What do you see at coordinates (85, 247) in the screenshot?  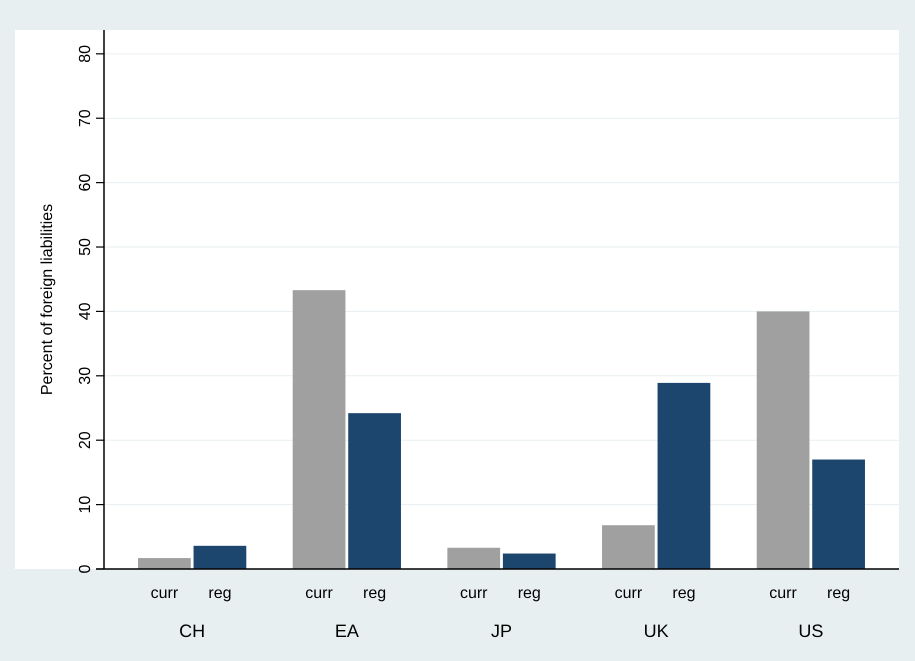 I see `y-tick-label: 50` at bounding box center [85, 247].